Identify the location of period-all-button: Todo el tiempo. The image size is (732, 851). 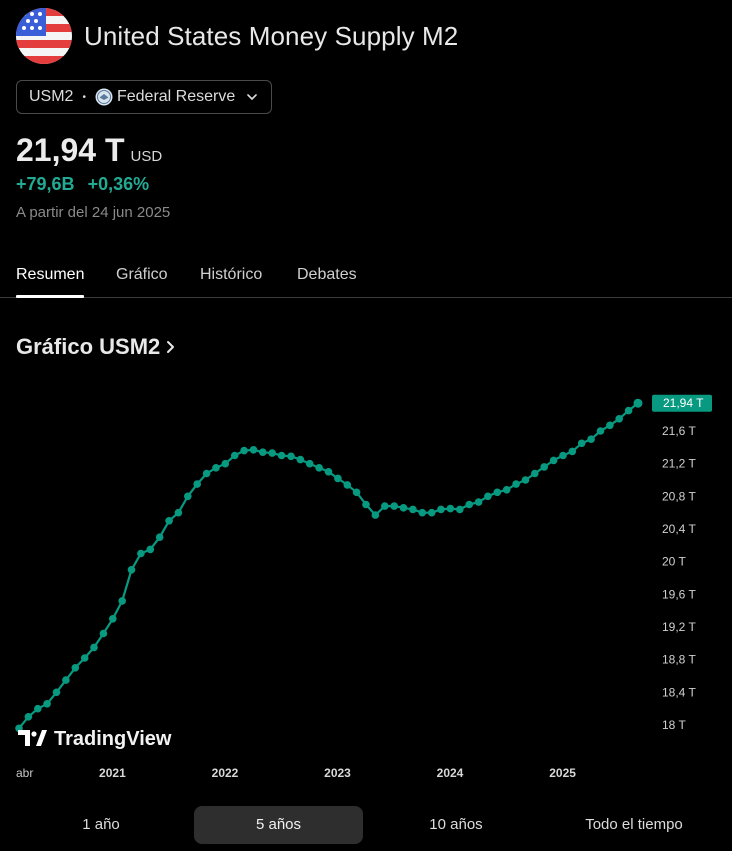
(634, 824).